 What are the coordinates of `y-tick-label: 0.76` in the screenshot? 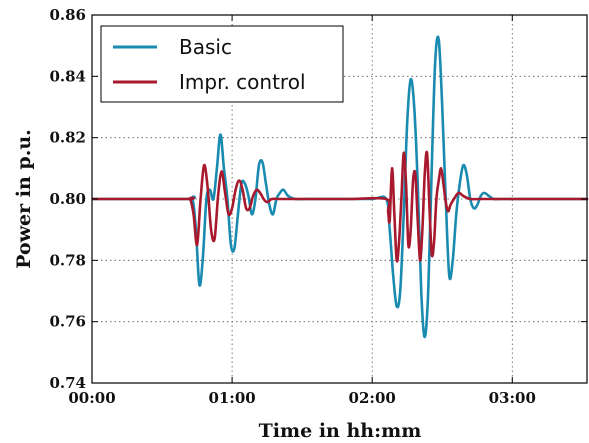 It's located at (67, 322).